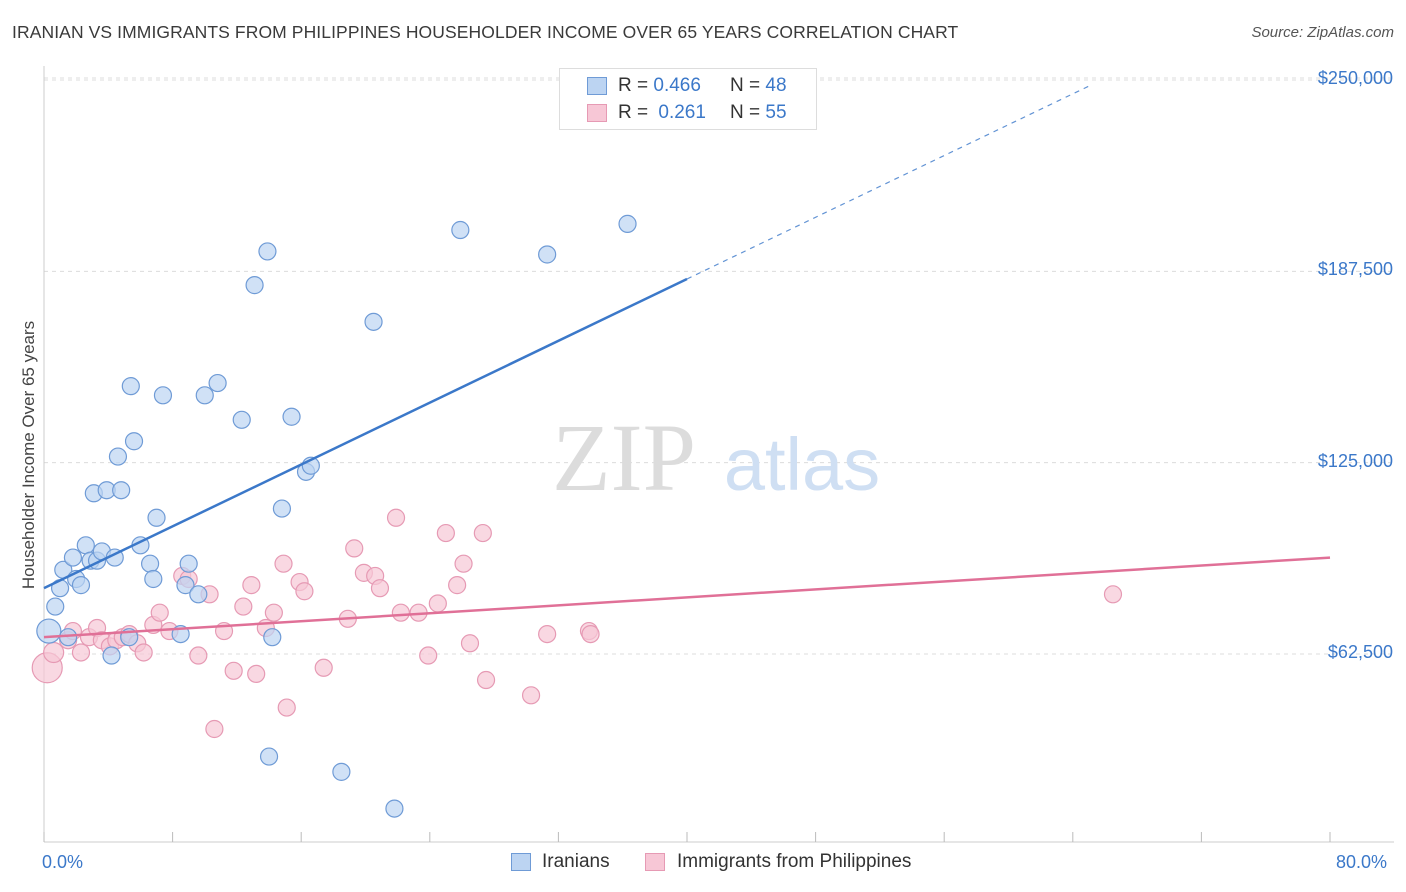  I want to click on bottom-legend-iranians: Iranians, so click(571, 864).